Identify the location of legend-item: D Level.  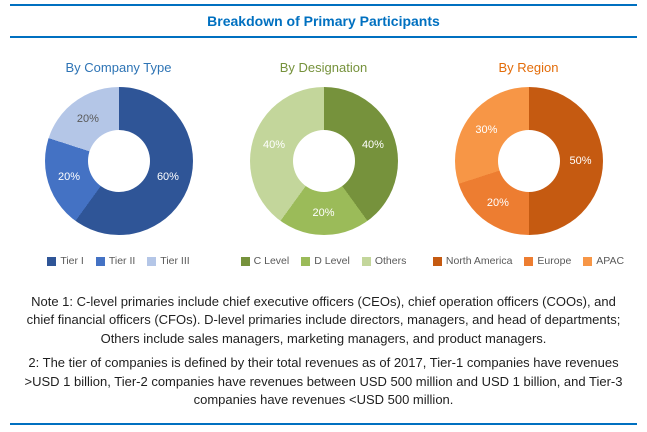
(325, 261).